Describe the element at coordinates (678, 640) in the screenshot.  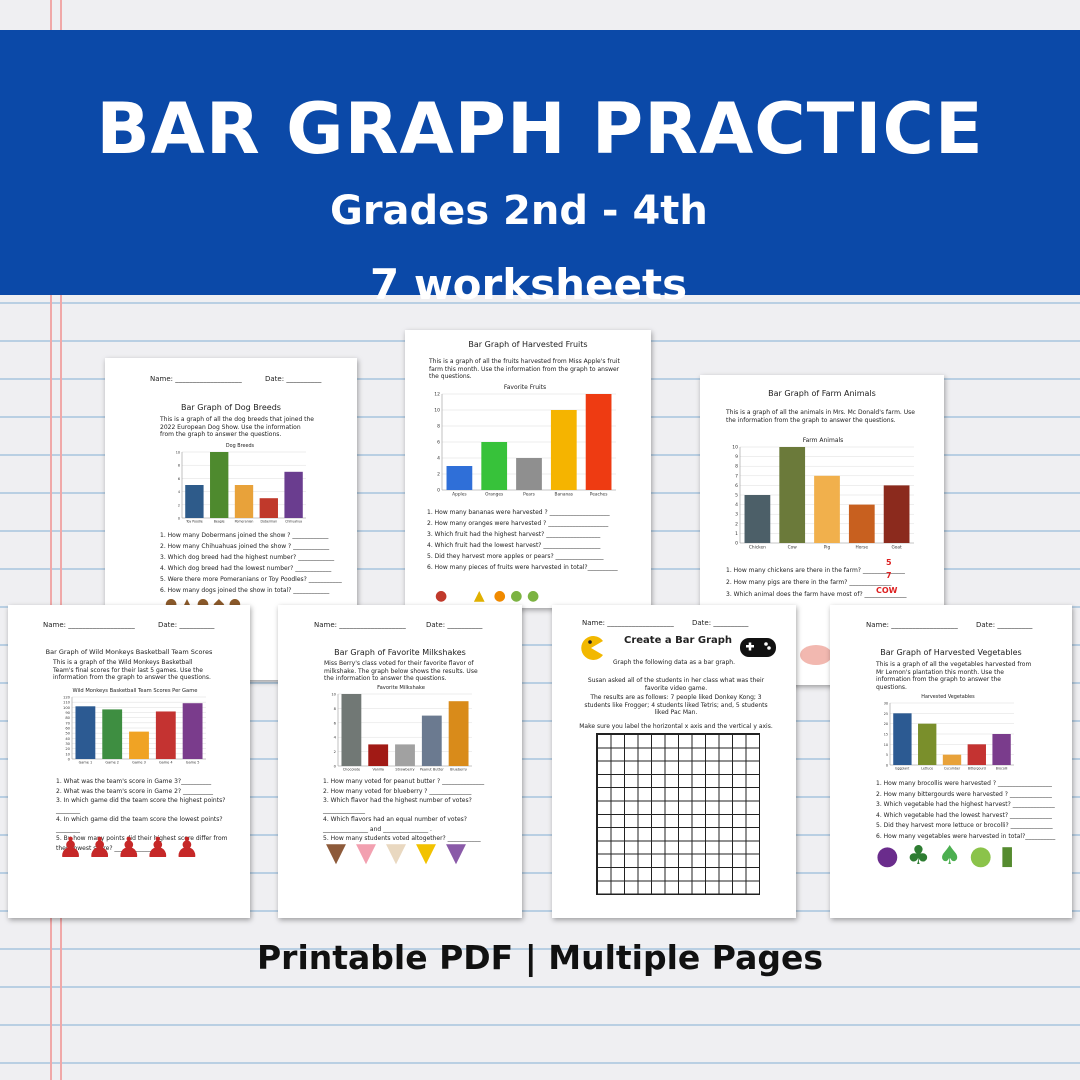
I see `sheet-title: Create a Bar Graph` at that location.